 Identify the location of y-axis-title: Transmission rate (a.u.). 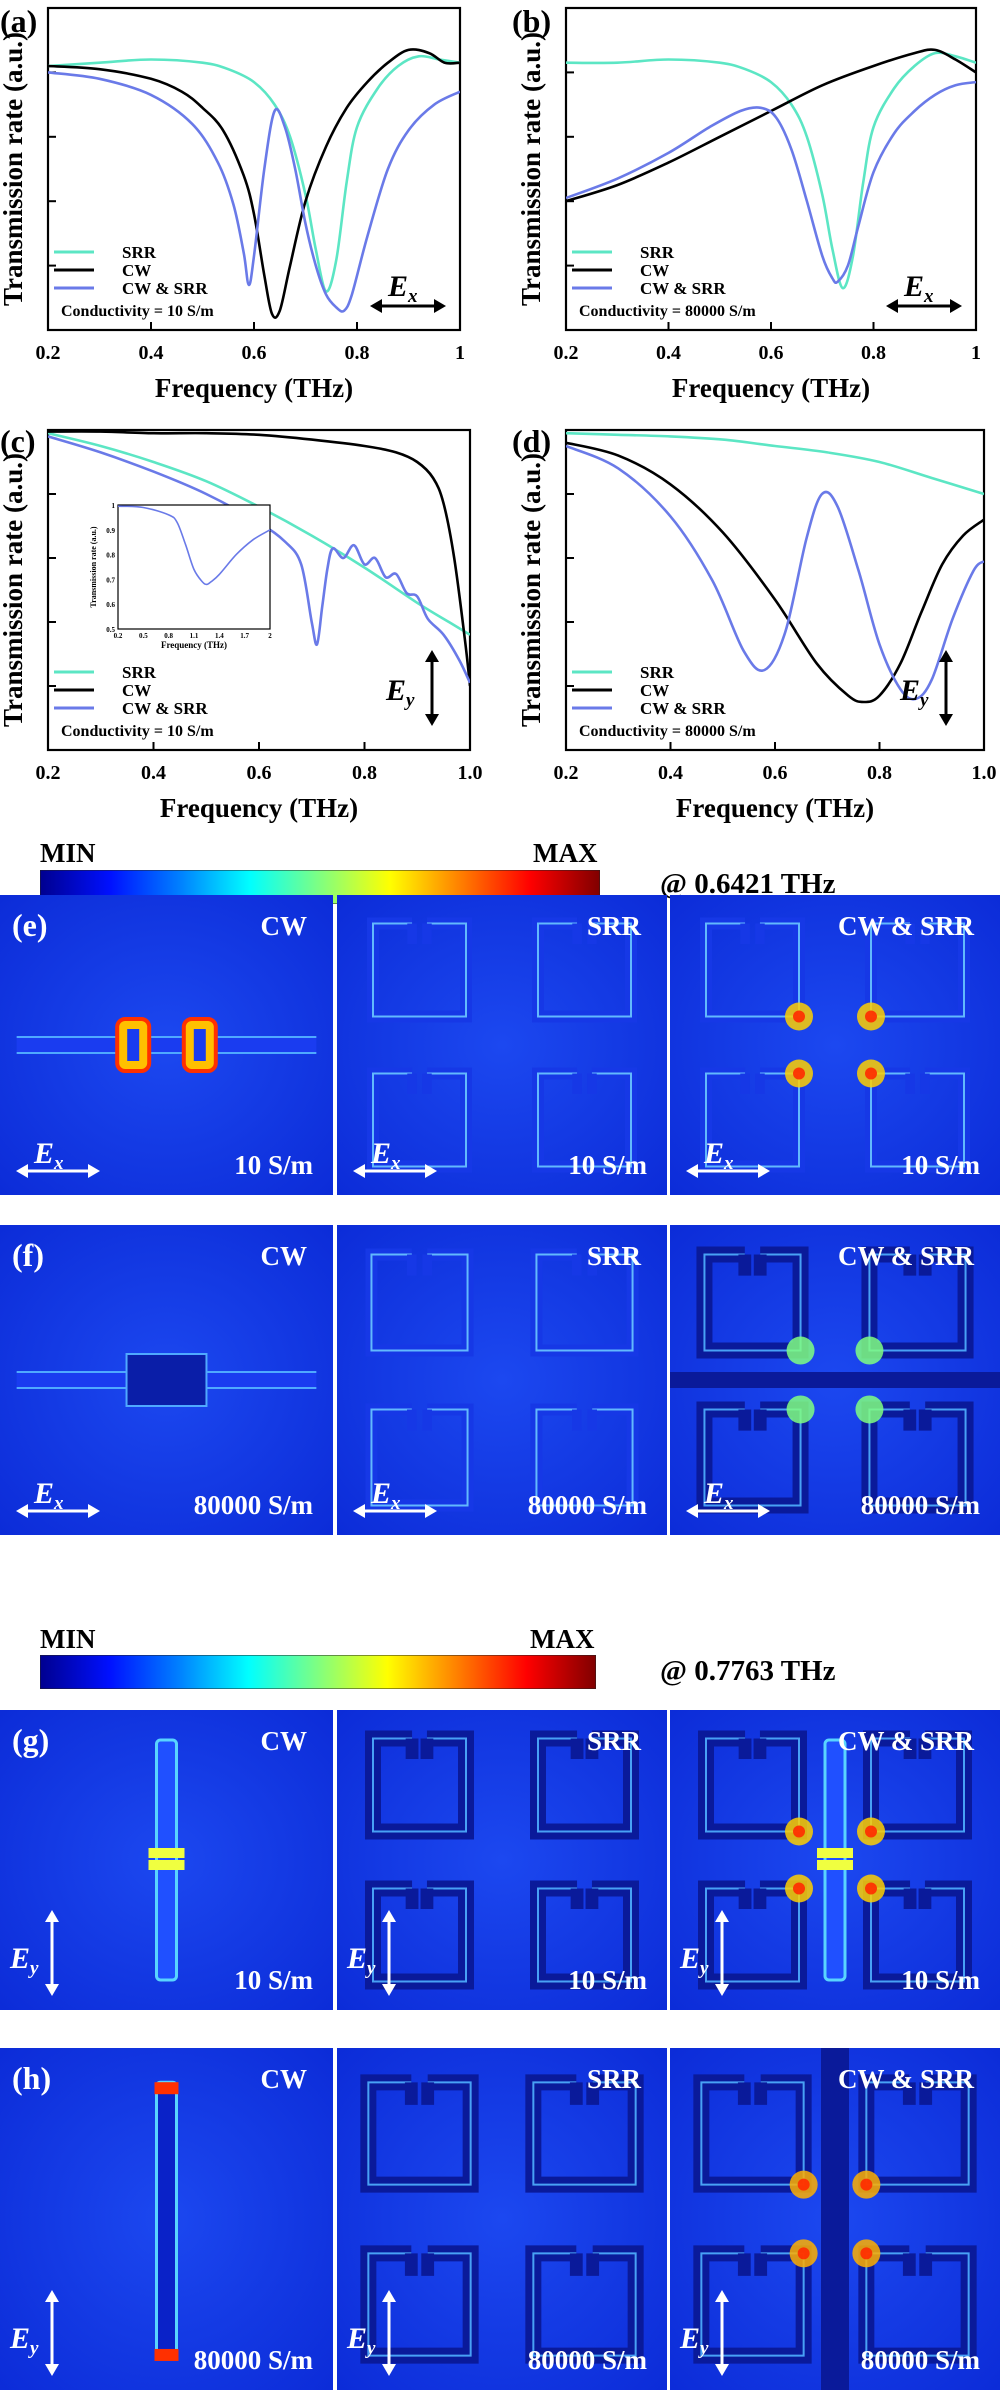
(531, 169).